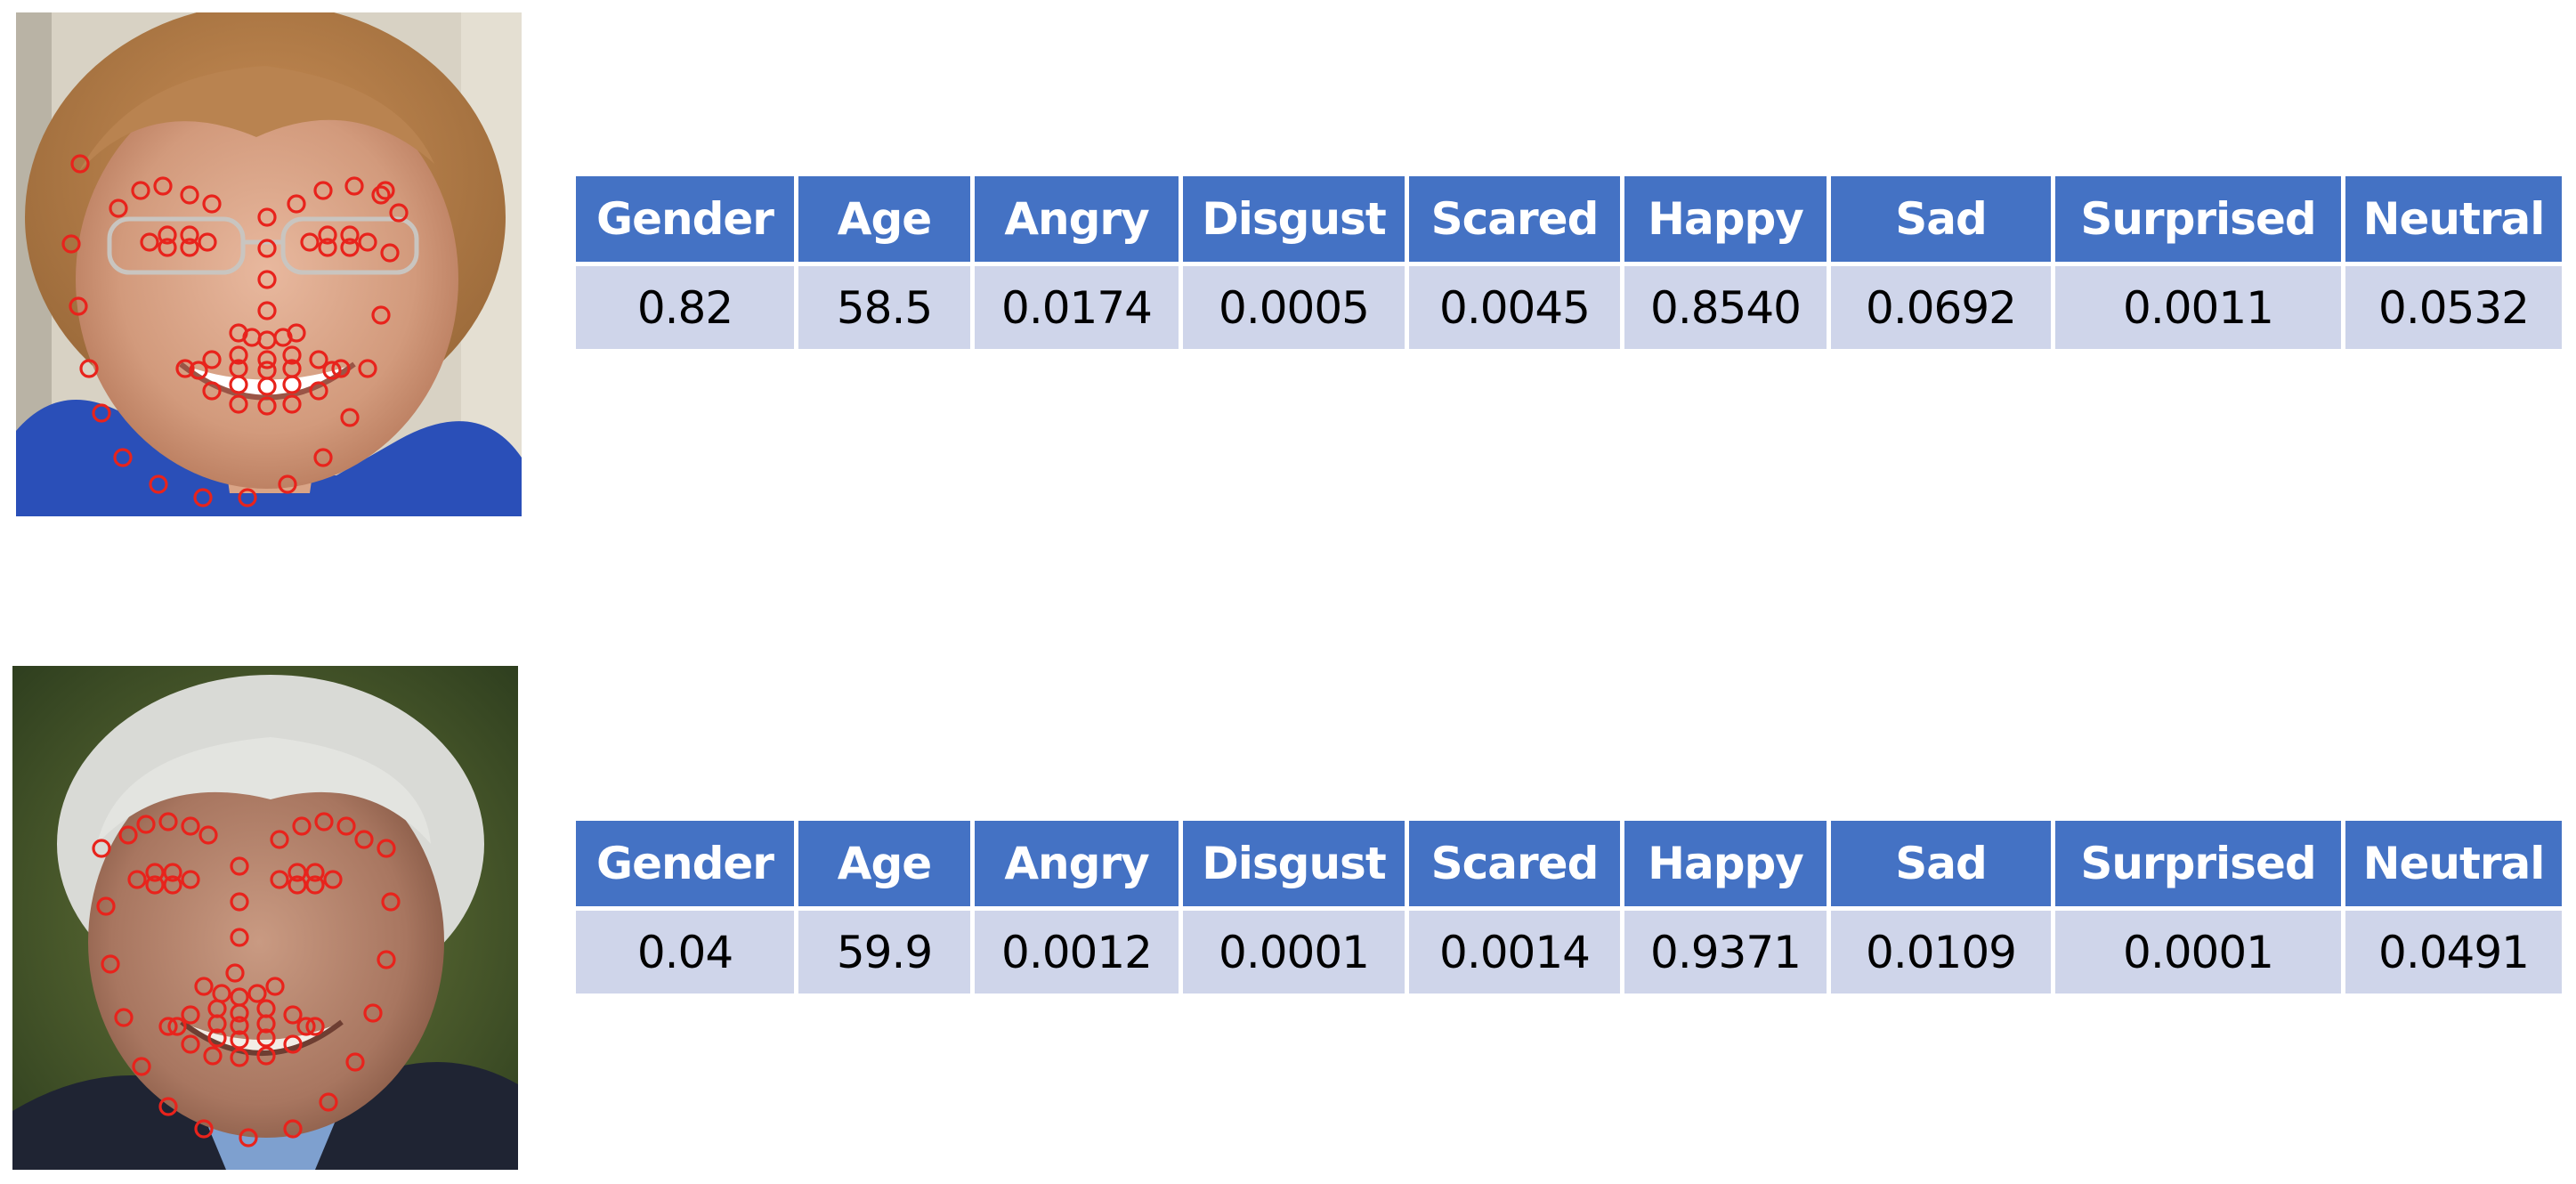 Image resolution: width=2576 pixels, height=1184 pixels. I want to click on value-disgust: 0.0005, so click(1294, 307).